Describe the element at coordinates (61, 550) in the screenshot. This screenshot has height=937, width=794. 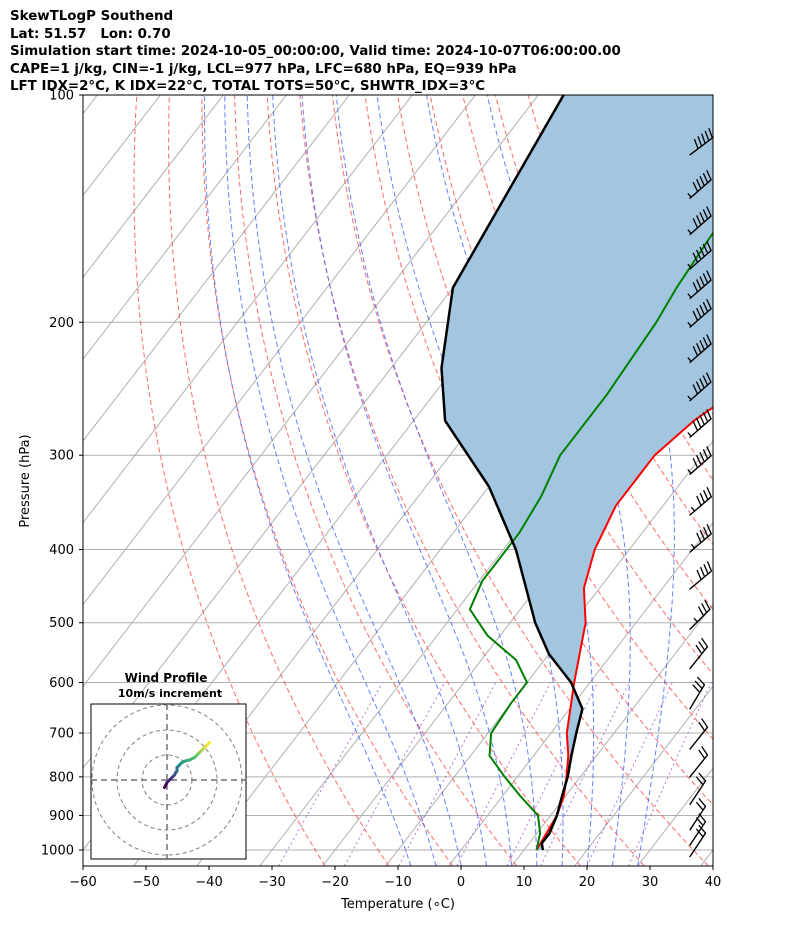
I see `y-tick-label: 400` at that location.